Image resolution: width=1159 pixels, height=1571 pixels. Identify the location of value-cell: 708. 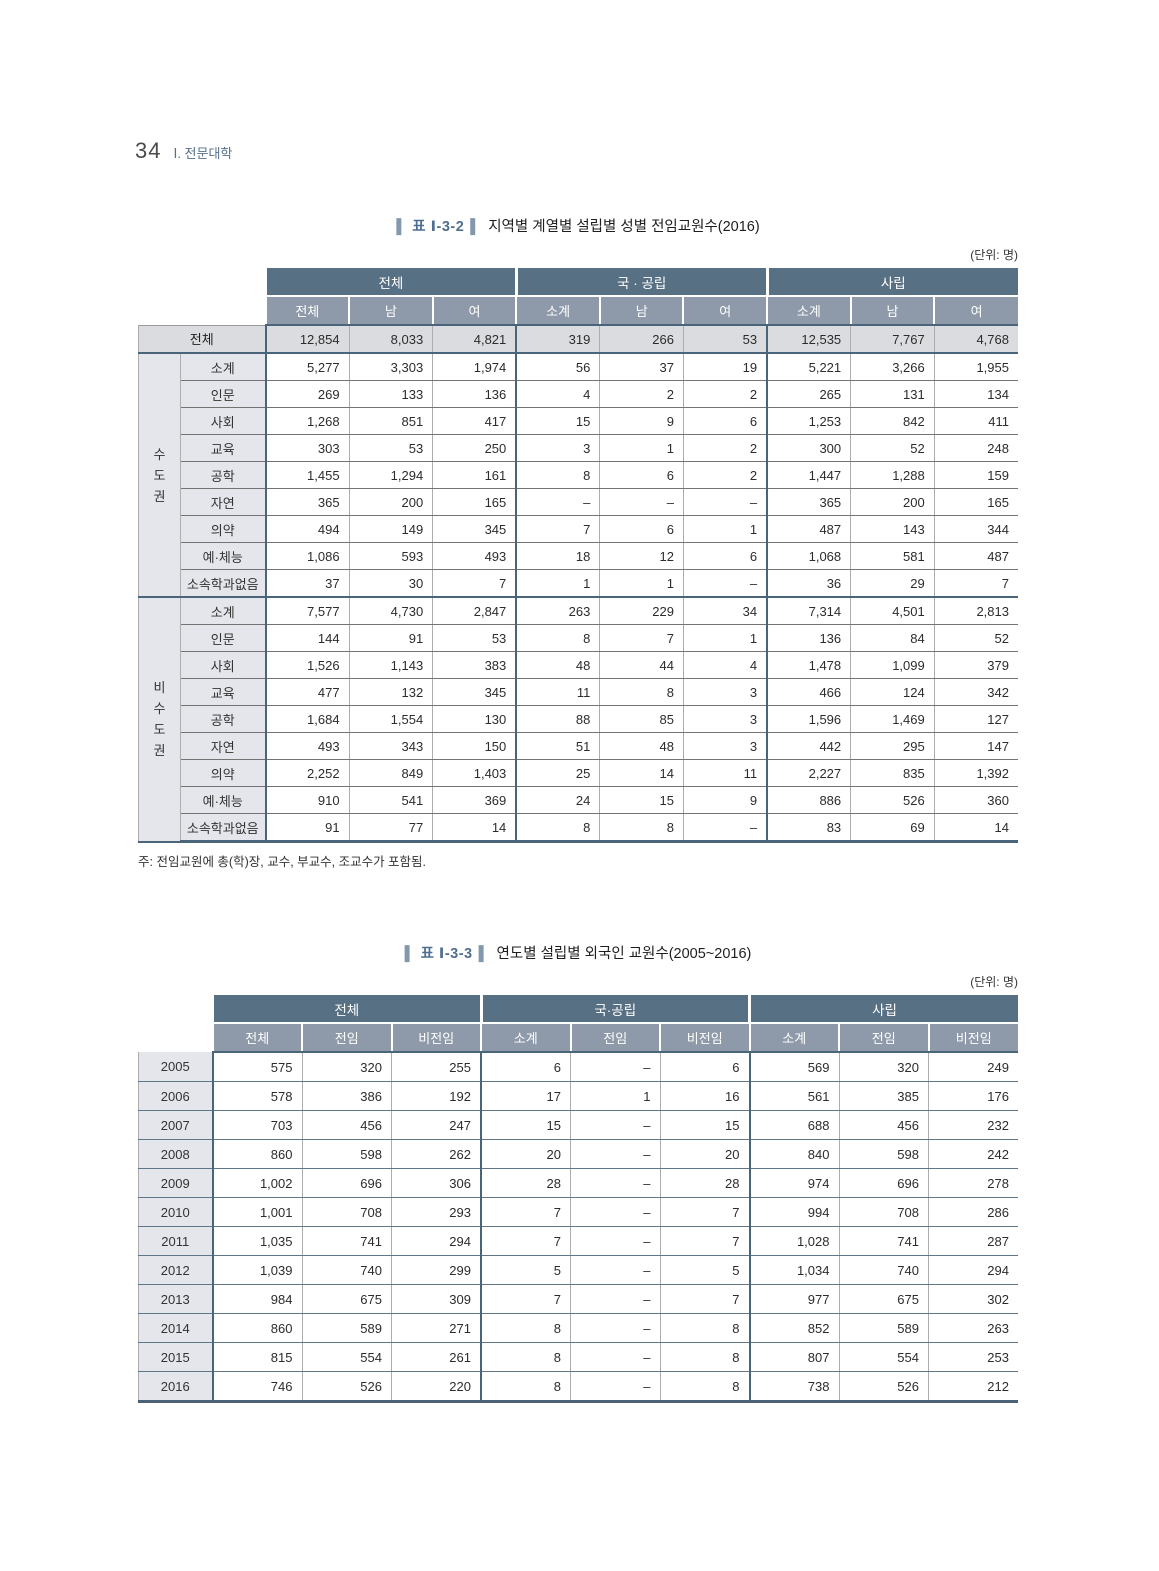
(347, 1212).